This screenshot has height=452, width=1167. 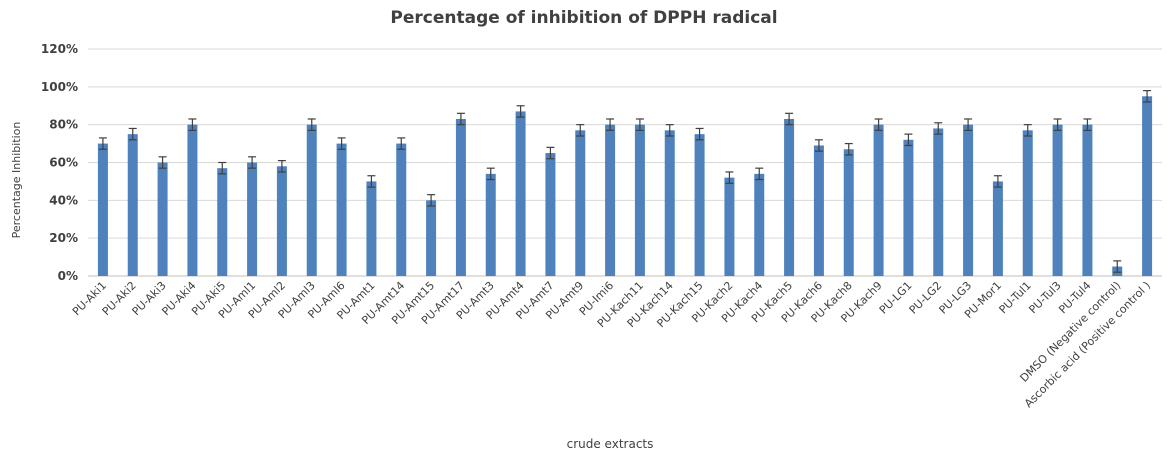 I want to click on y-tick-label: 80%, so click(x=63, y=125).